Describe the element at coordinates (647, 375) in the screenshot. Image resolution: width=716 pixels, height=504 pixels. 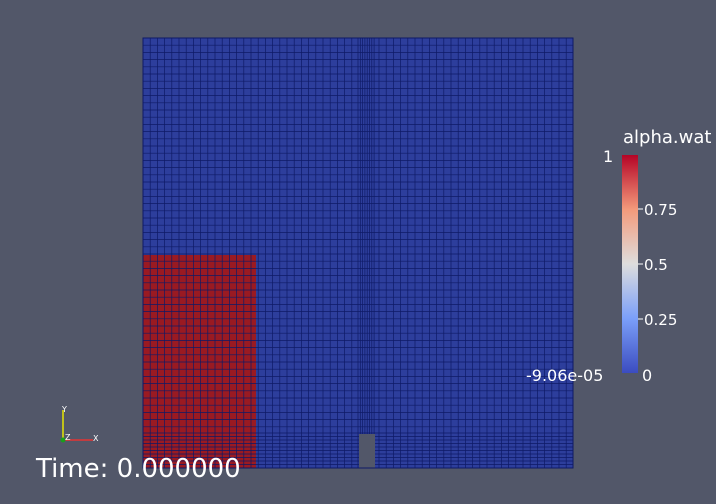
I see `colorbar-zero-label: 0` at that location.